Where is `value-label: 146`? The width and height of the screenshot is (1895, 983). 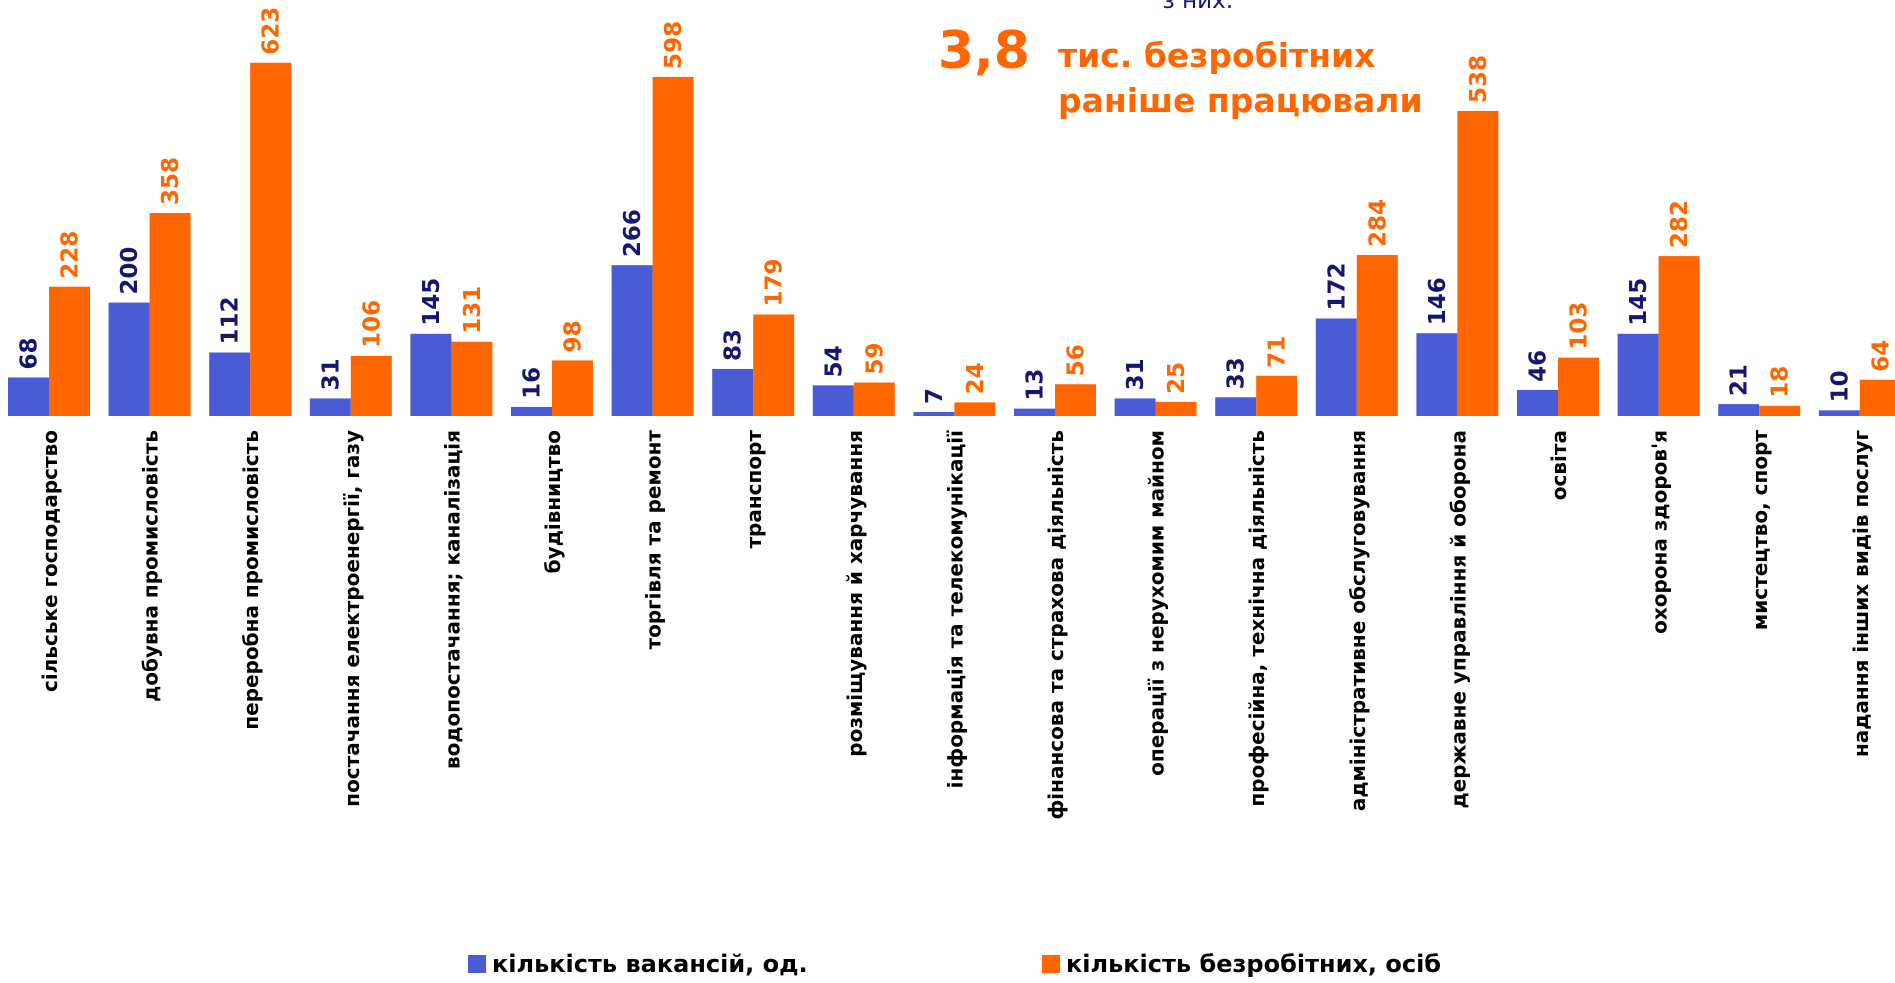
value-label: 146 is located at coordinates (1438, 301).